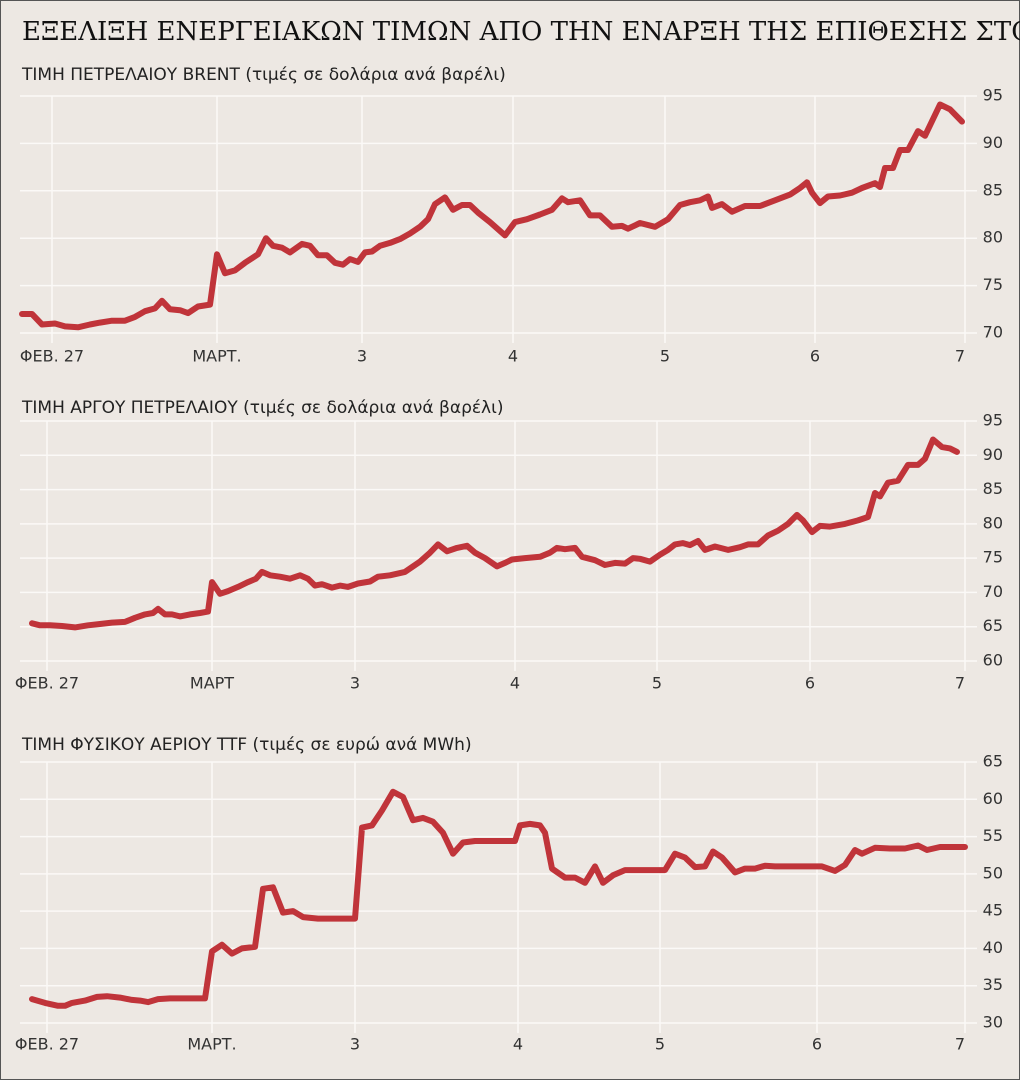 The width and height of the screenshot is (1020, 1080). What do you see at coordinates (993, 872) in the screenshot?
I see `y-tick-label: 50` at bounding box center [993, 872].